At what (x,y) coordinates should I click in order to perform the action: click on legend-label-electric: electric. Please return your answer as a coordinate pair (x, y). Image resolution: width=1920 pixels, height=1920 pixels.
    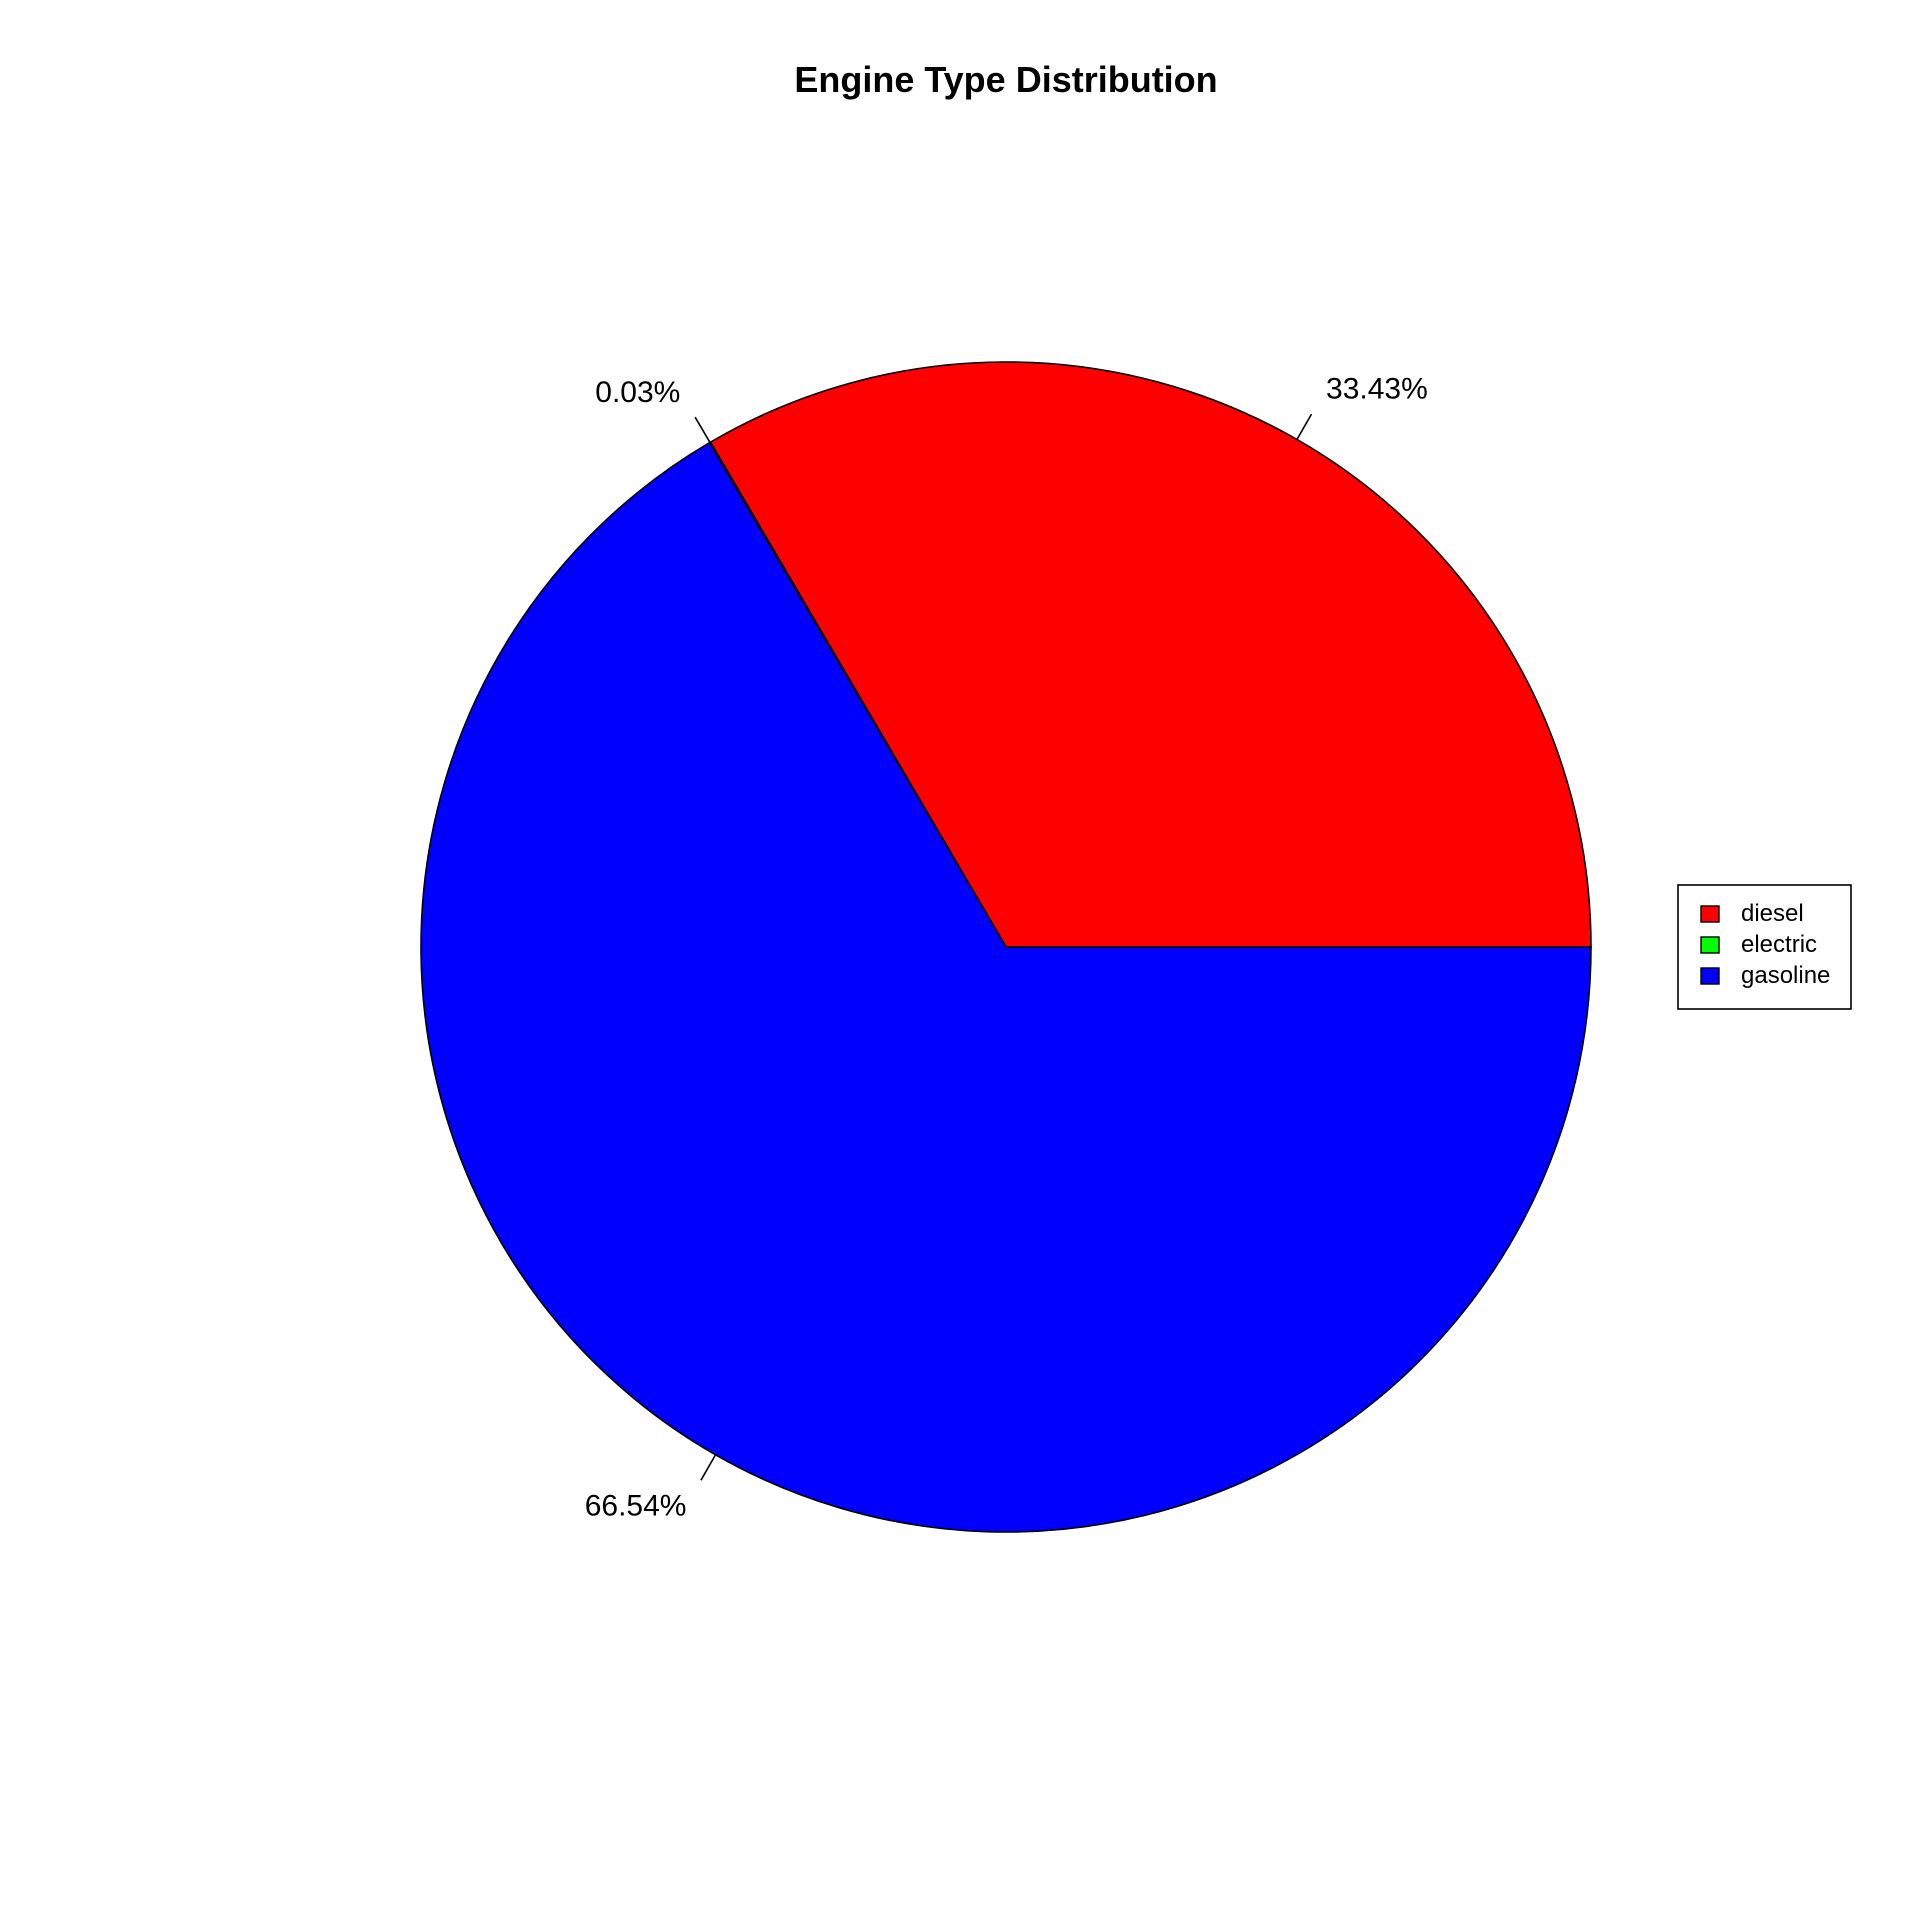
    Looking at the image, I should click on (1779, 944).